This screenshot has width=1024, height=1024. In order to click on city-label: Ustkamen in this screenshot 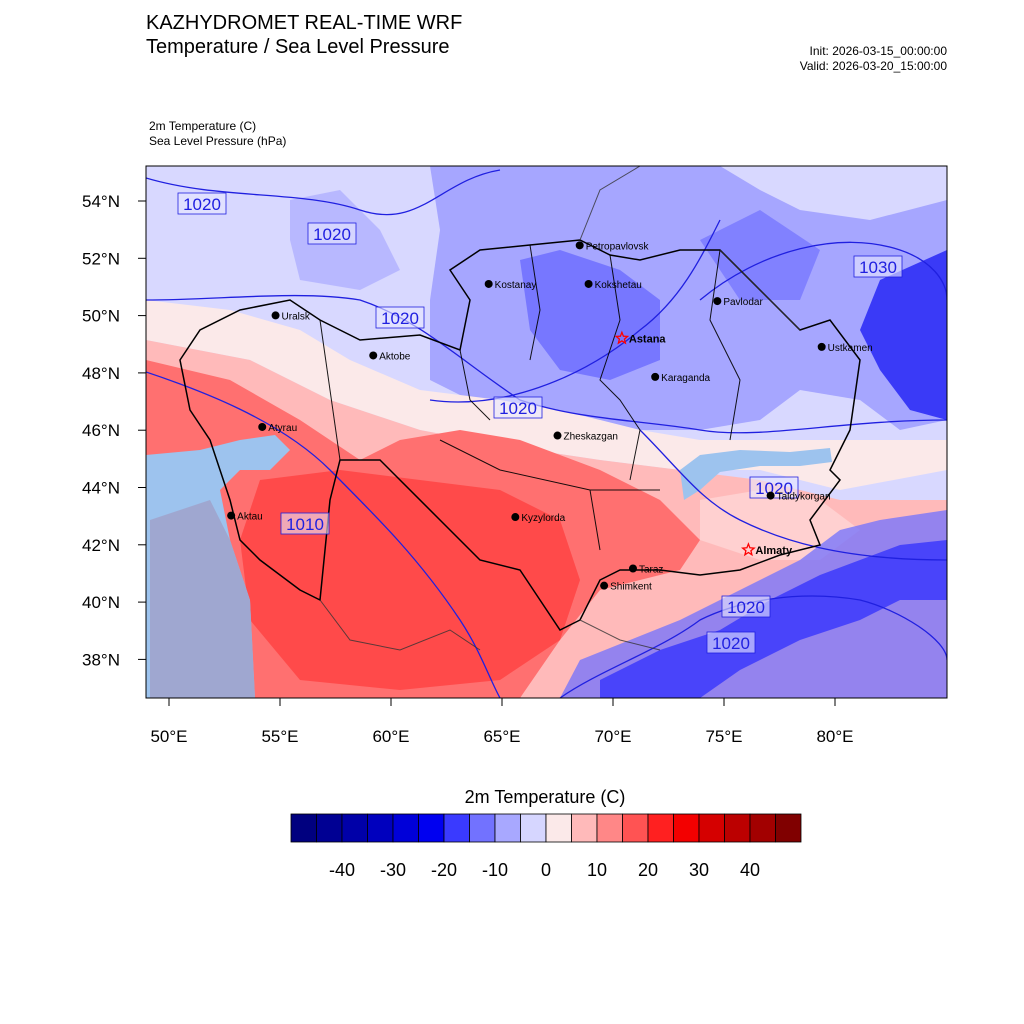, I will do `click(850, 348)`.